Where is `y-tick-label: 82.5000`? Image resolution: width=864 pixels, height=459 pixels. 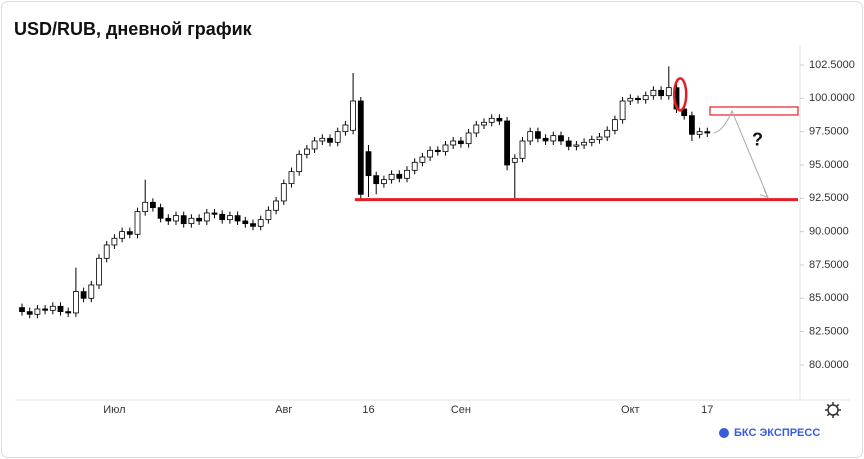
y-tick-label: 82.5000 is located at coordinates (829, 332).